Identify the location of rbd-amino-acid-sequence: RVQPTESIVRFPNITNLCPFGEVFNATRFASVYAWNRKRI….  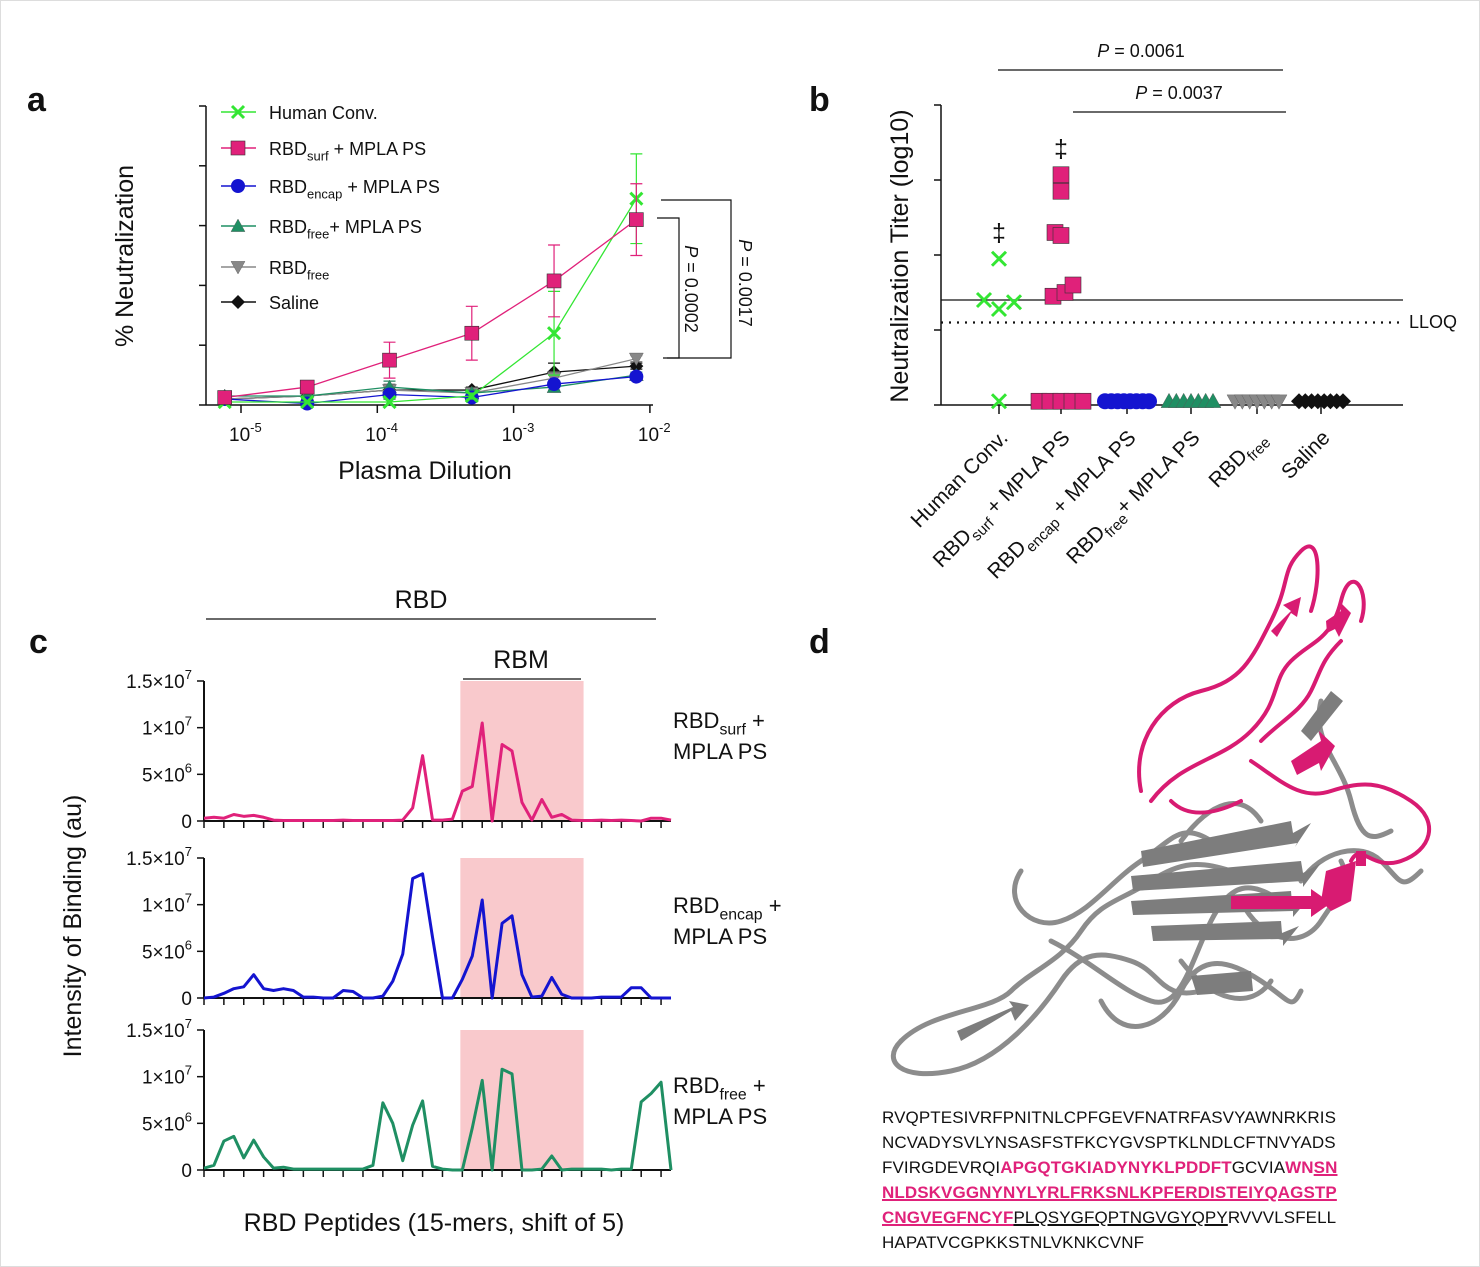
(1110, 1180).